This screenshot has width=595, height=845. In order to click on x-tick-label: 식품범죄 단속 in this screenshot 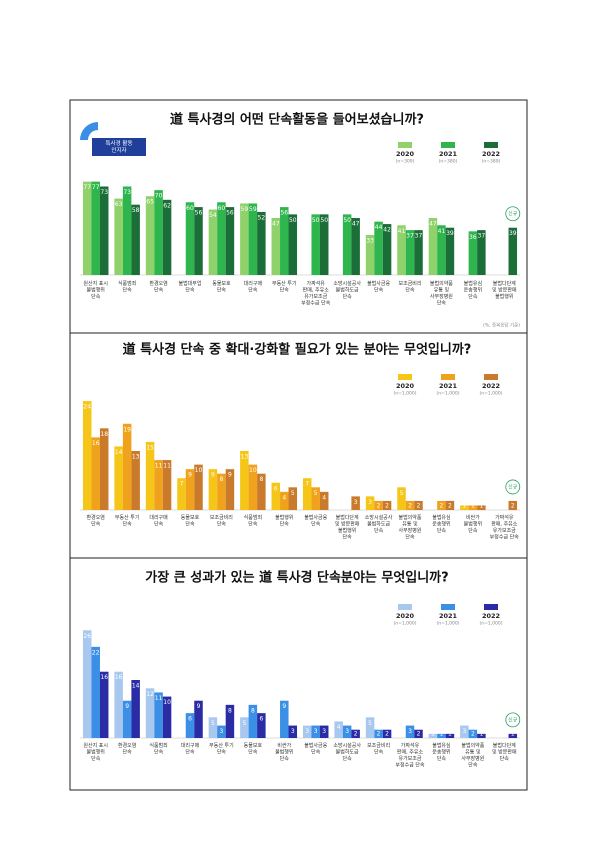, I will do `click(253, 521)`.